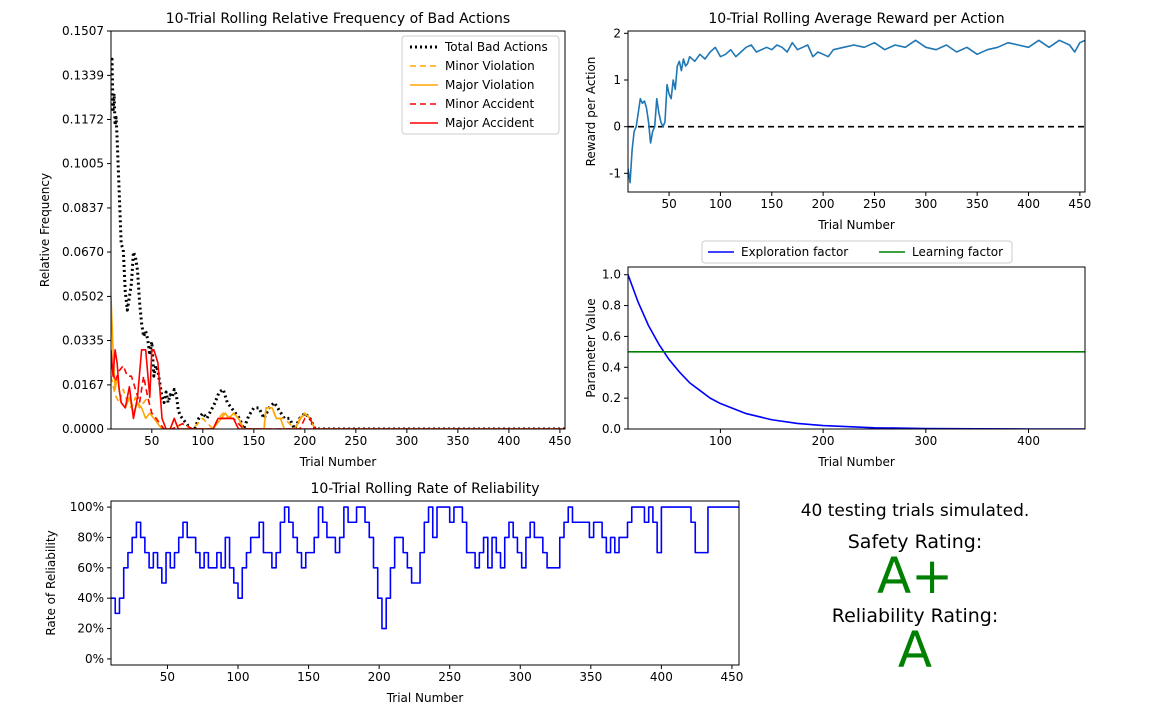 The image size is (1165, 716). I want to click on y-tick-label: 0.8, so click(611, 306).